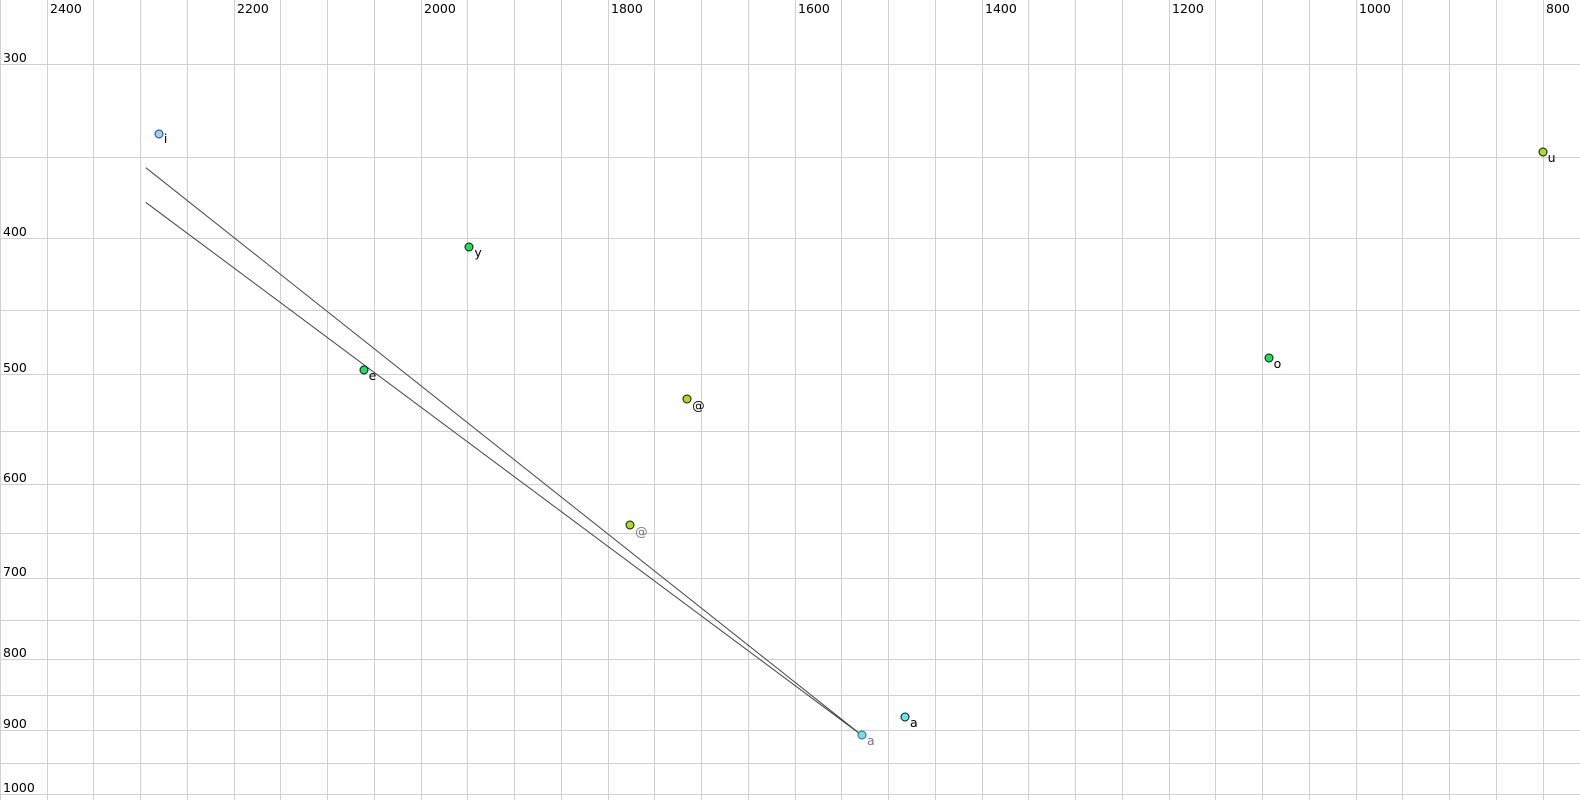  Describe the element at coordinates (1558, 8) in the screenshot. I see `x-axis-tick-label: 800` at that location.